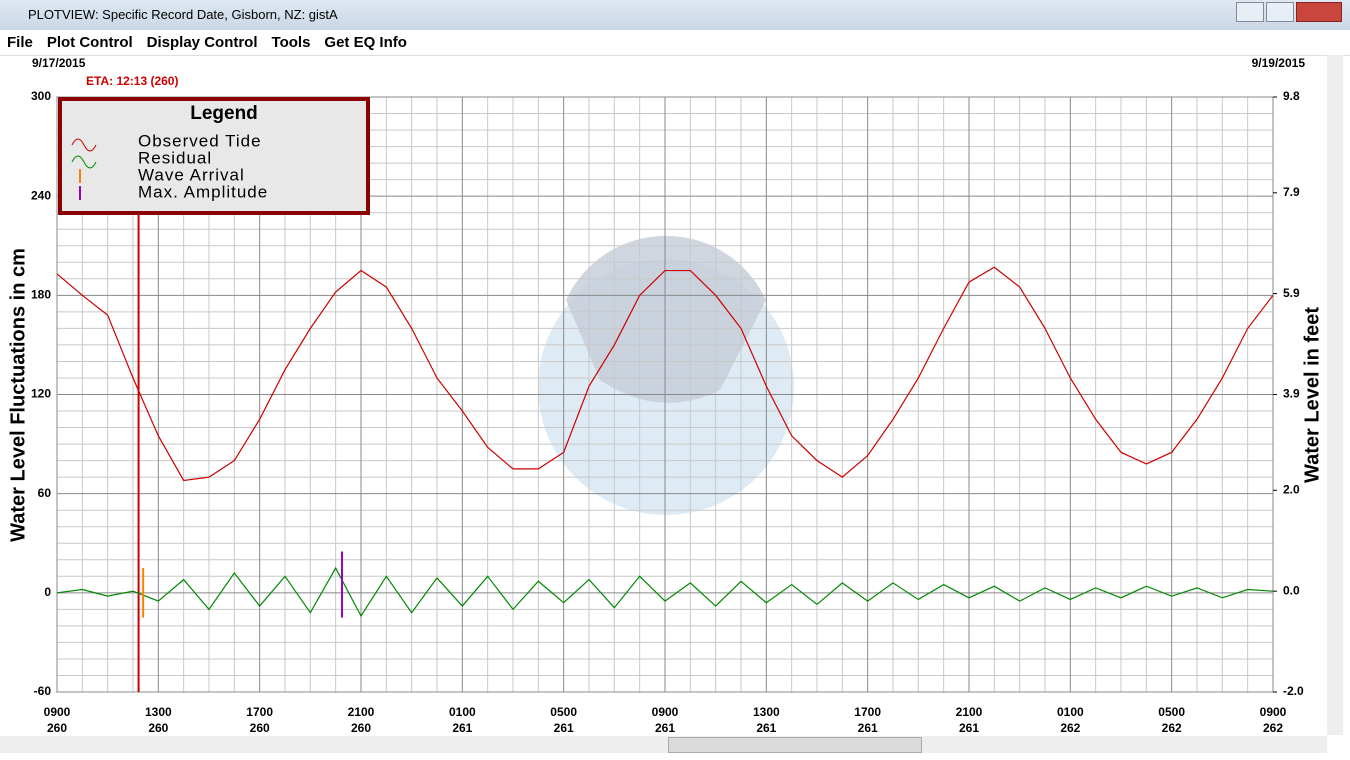 The height and width of the screenshot is (760, 1350). I want to click on legend-label: Observed Tide, so click(200, 140).